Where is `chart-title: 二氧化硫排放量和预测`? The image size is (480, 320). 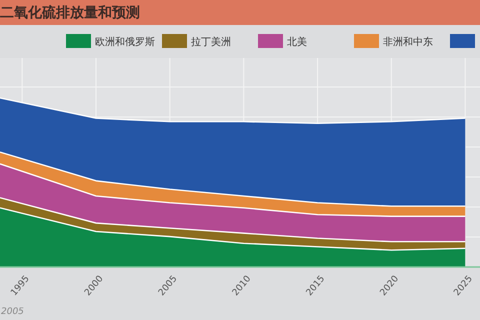
chart-title: 二氧化硫排放量和预测 is located at coordinates (70, 12).